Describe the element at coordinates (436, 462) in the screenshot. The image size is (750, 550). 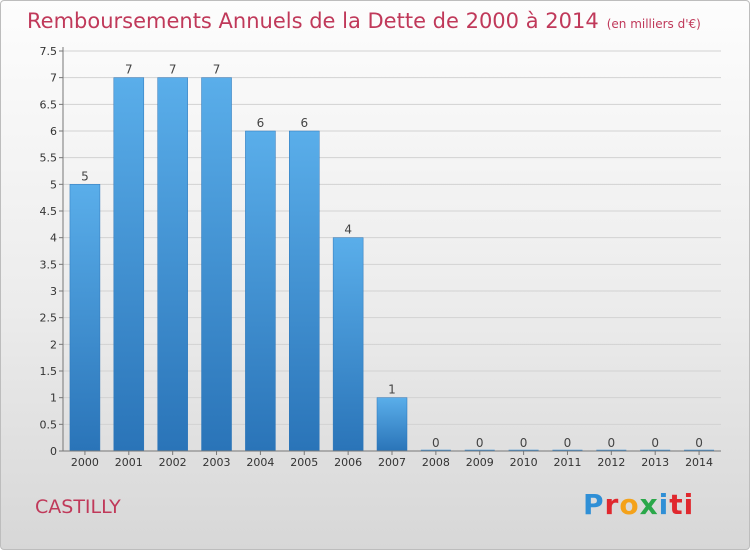
I see `x-tick-label: 2008` at that location.